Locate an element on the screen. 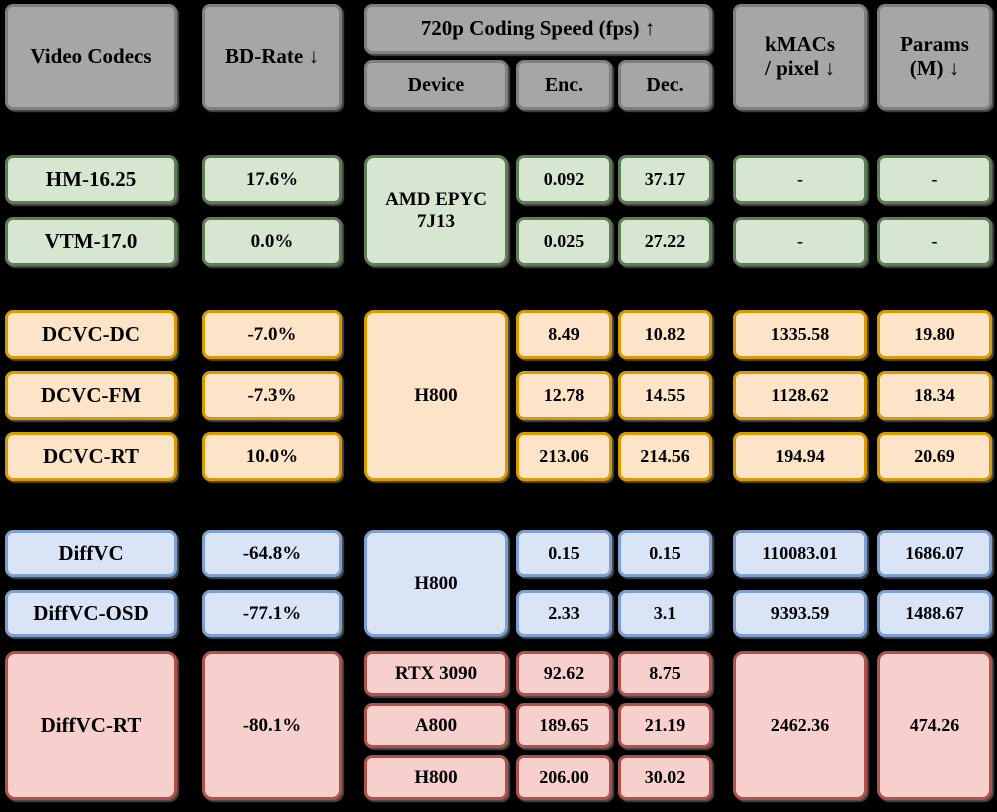  cell-dcvcrt-params: 20.69 is located at coordinates (934, 456).